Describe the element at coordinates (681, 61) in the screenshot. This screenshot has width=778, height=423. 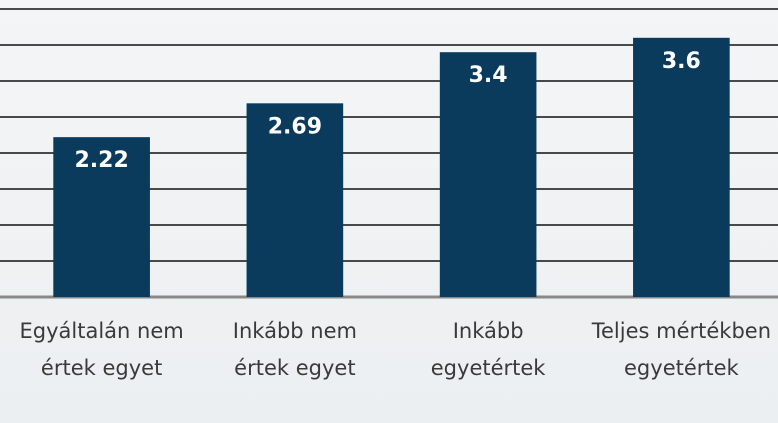
I see `value-label: 3.6` at that location.